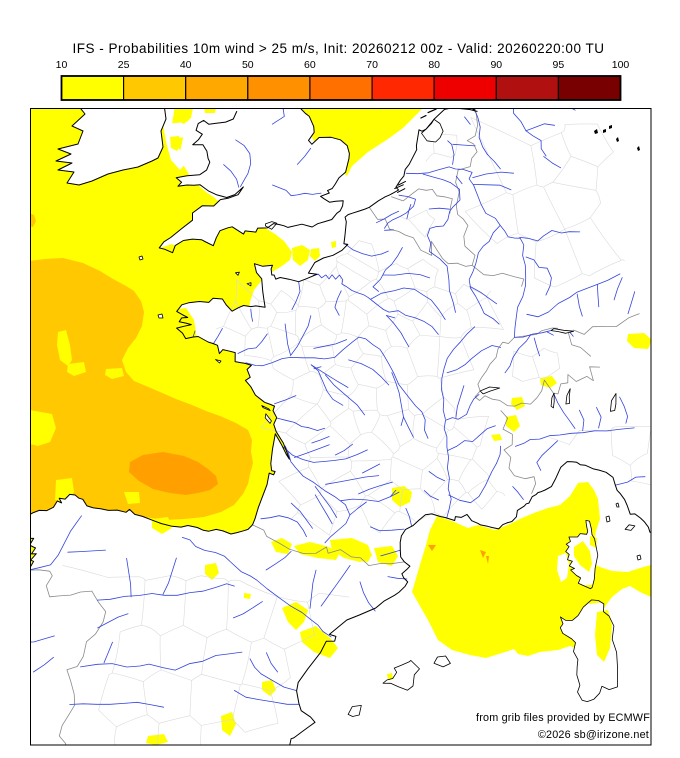  I want to click on svg-text: 25, so click(124, 65).